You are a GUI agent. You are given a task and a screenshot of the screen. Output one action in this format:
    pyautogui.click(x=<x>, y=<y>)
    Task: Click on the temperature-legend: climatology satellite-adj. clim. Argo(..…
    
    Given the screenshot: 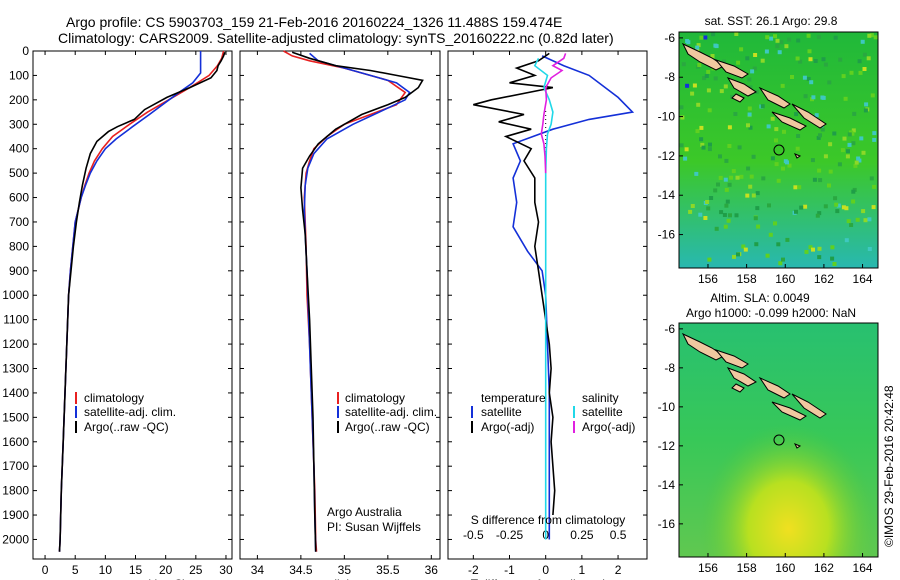 What is the action you would take?
    pyautogui.click(x=125, y=412)
    